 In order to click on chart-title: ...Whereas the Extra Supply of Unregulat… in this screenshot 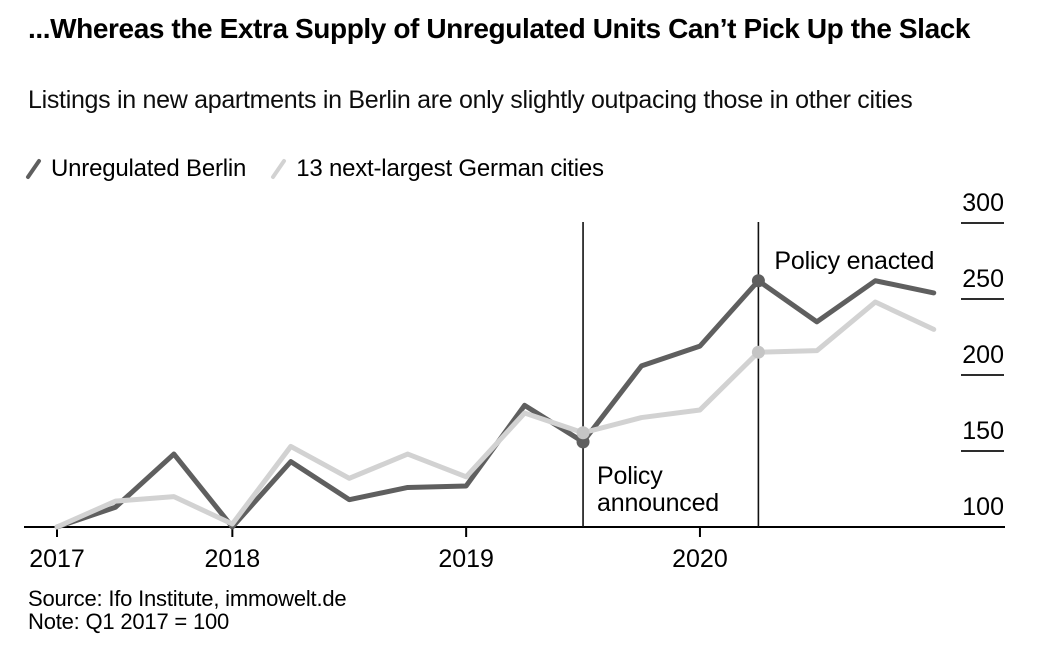, I will do `click(499, 28)`.